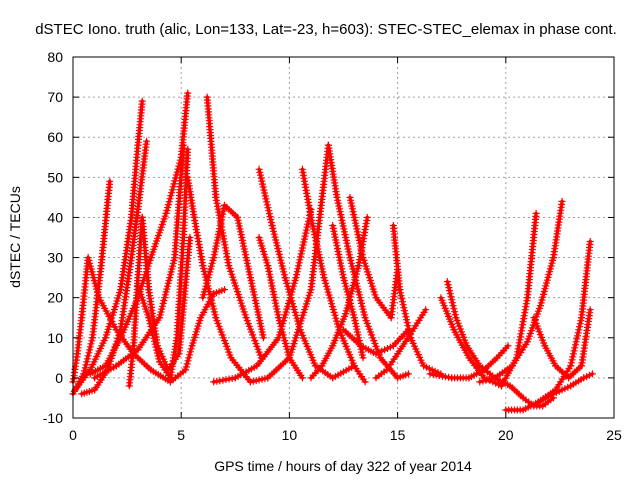  Describe the element at coordinates (181, 435) in the screenshot. I see `x-tick-label: 5` at that location.